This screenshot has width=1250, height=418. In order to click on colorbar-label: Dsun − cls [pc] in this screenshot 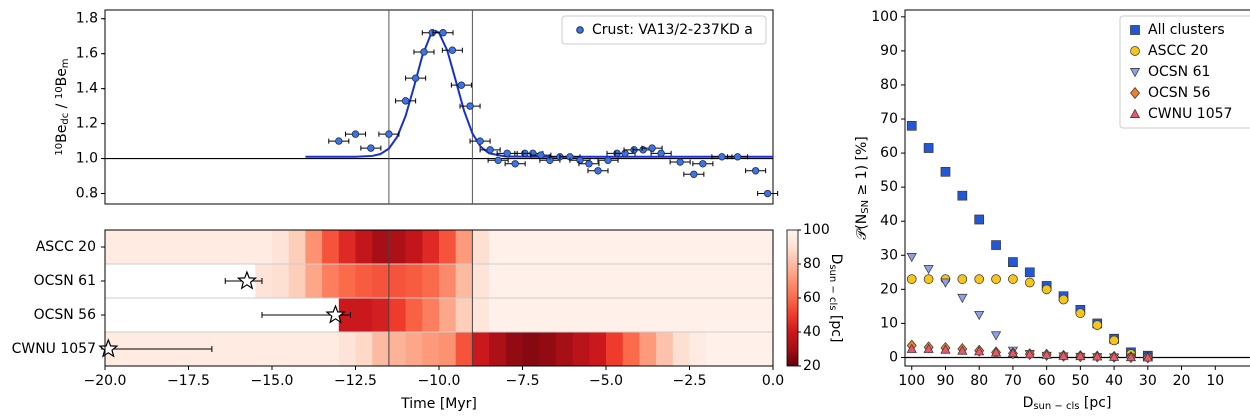, I will do `click(835, 298)`.